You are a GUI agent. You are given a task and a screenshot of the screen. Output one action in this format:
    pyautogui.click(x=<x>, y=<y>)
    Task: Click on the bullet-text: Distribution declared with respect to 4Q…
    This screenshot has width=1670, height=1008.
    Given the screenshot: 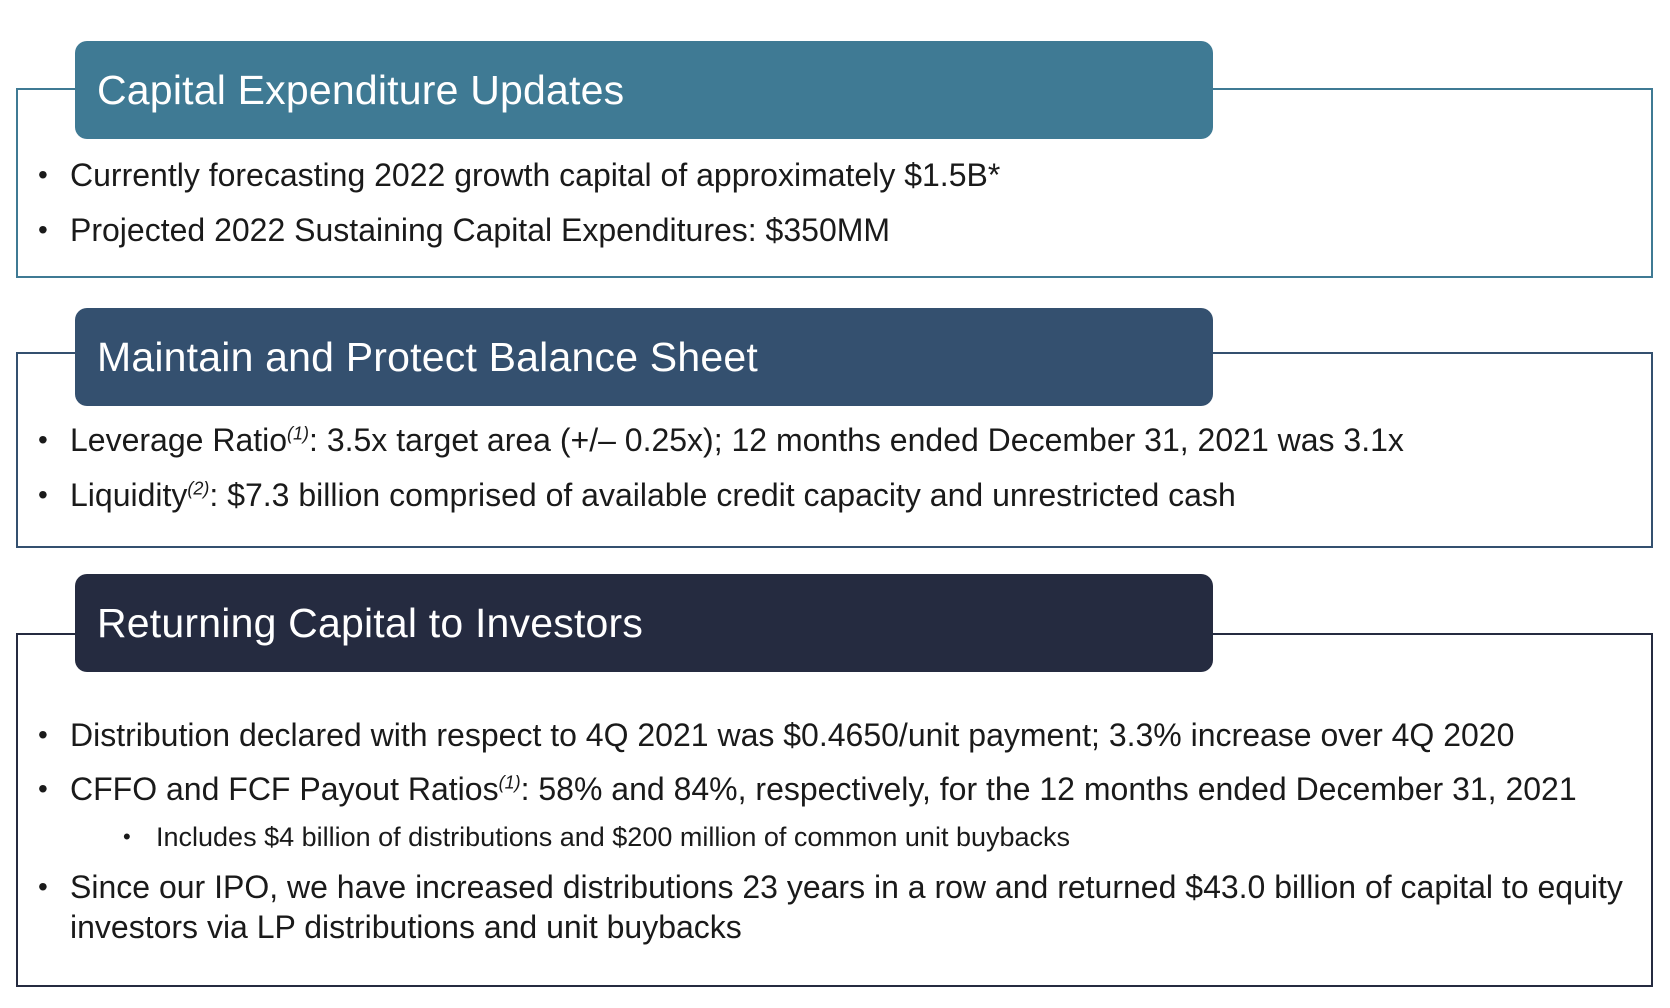 What is the action you would take?
    pyautogui.click(x=792, y=735)
    